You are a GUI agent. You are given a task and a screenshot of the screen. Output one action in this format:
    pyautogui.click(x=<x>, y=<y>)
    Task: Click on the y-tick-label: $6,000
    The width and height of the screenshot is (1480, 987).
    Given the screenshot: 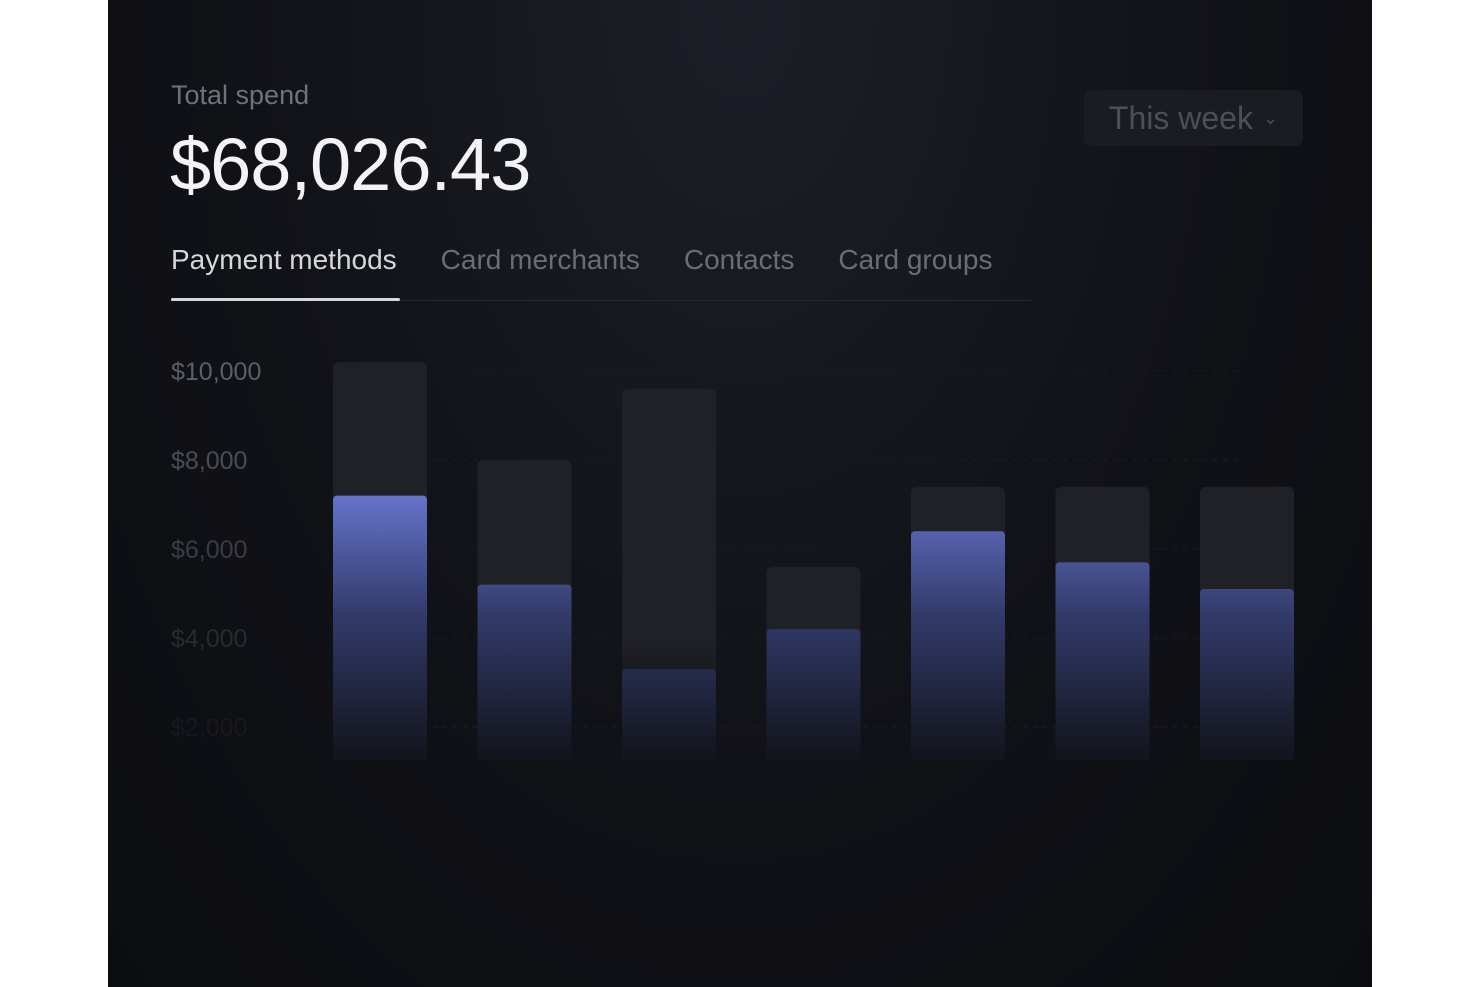 What is the action you would take?
    pyautogui.click(x=209, y=550)
    